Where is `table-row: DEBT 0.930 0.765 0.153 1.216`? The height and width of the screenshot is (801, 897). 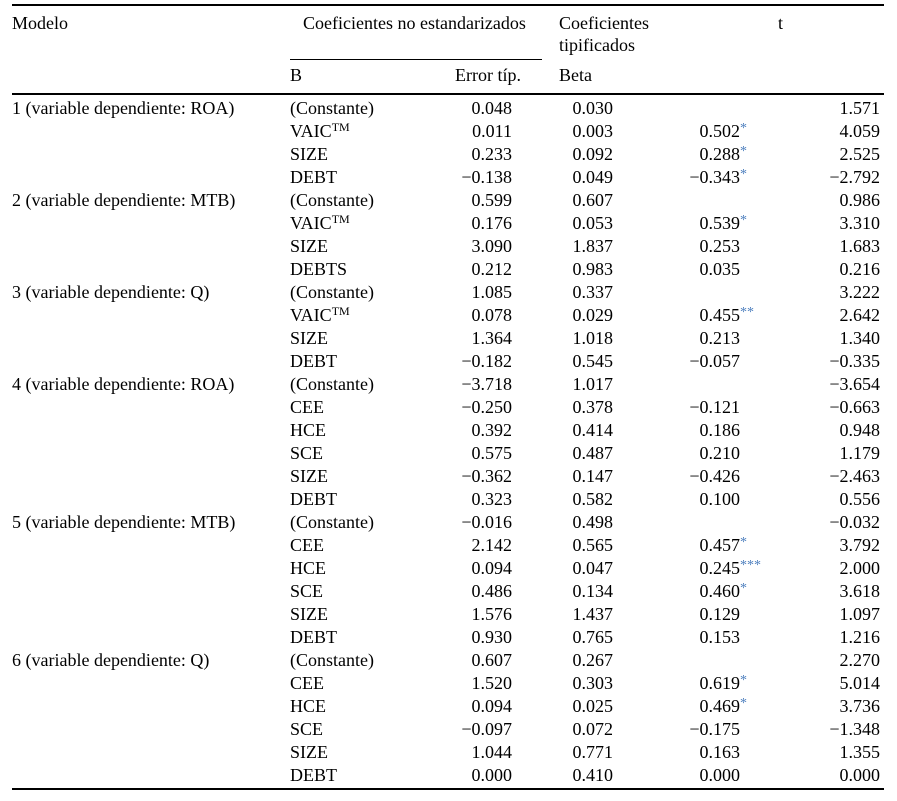 table-row: DEBT 0.930 0.765 0.153 1.216 is located at coordinates (446, 637).